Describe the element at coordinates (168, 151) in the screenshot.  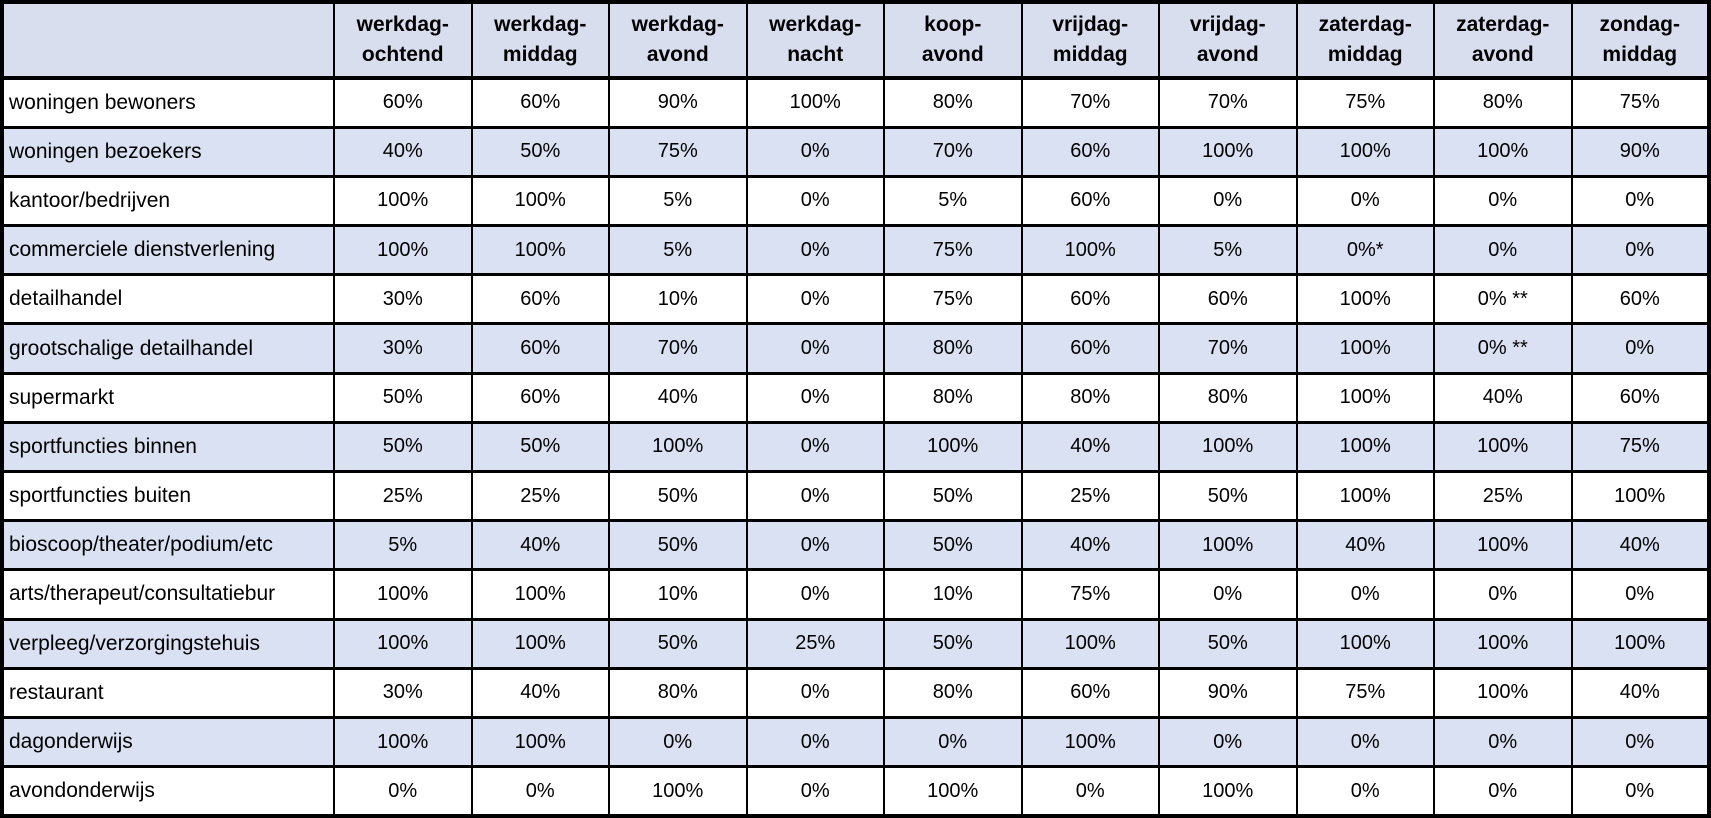
I see `row-label: woningen bezoekers` at that location.